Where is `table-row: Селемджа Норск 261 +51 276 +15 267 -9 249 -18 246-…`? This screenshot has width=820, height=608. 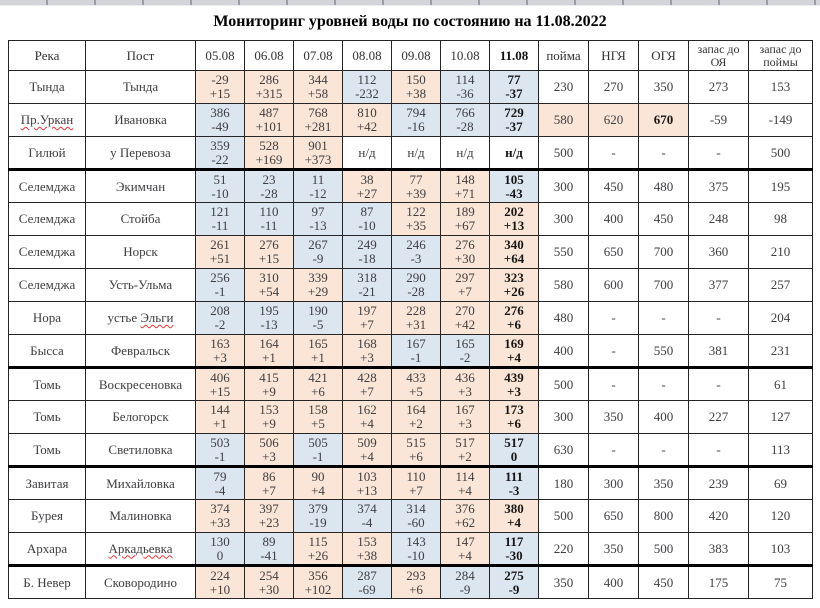 table-row: Селемджа Норск 261 +51 276 +15 267 -9 249 -18 246-… is located at coordinates (410, 252).